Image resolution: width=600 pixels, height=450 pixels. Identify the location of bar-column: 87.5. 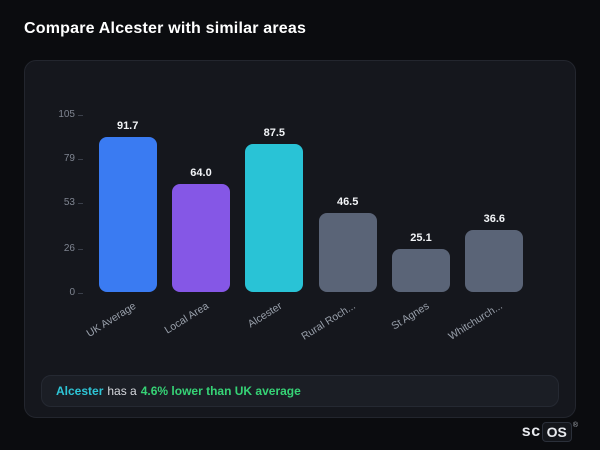
(274, 203).